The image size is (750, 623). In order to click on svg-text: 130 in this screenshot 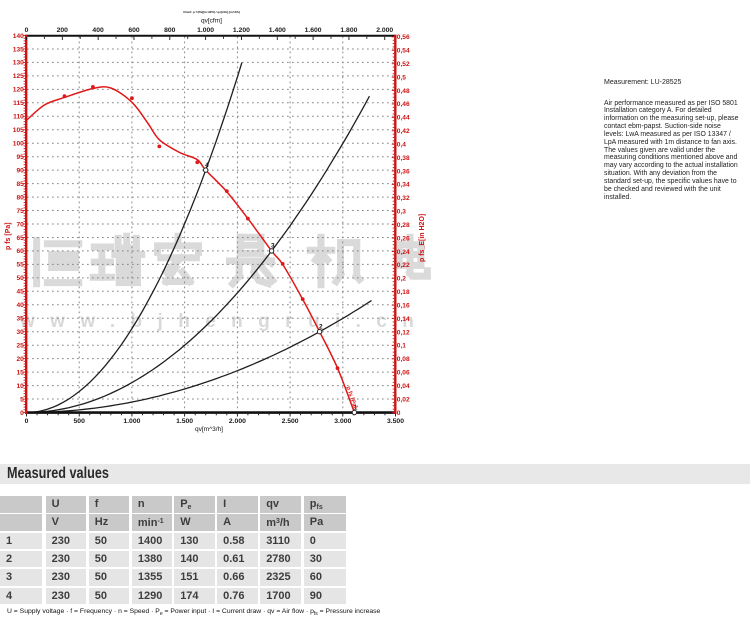, I will do `click(18, 63)`.